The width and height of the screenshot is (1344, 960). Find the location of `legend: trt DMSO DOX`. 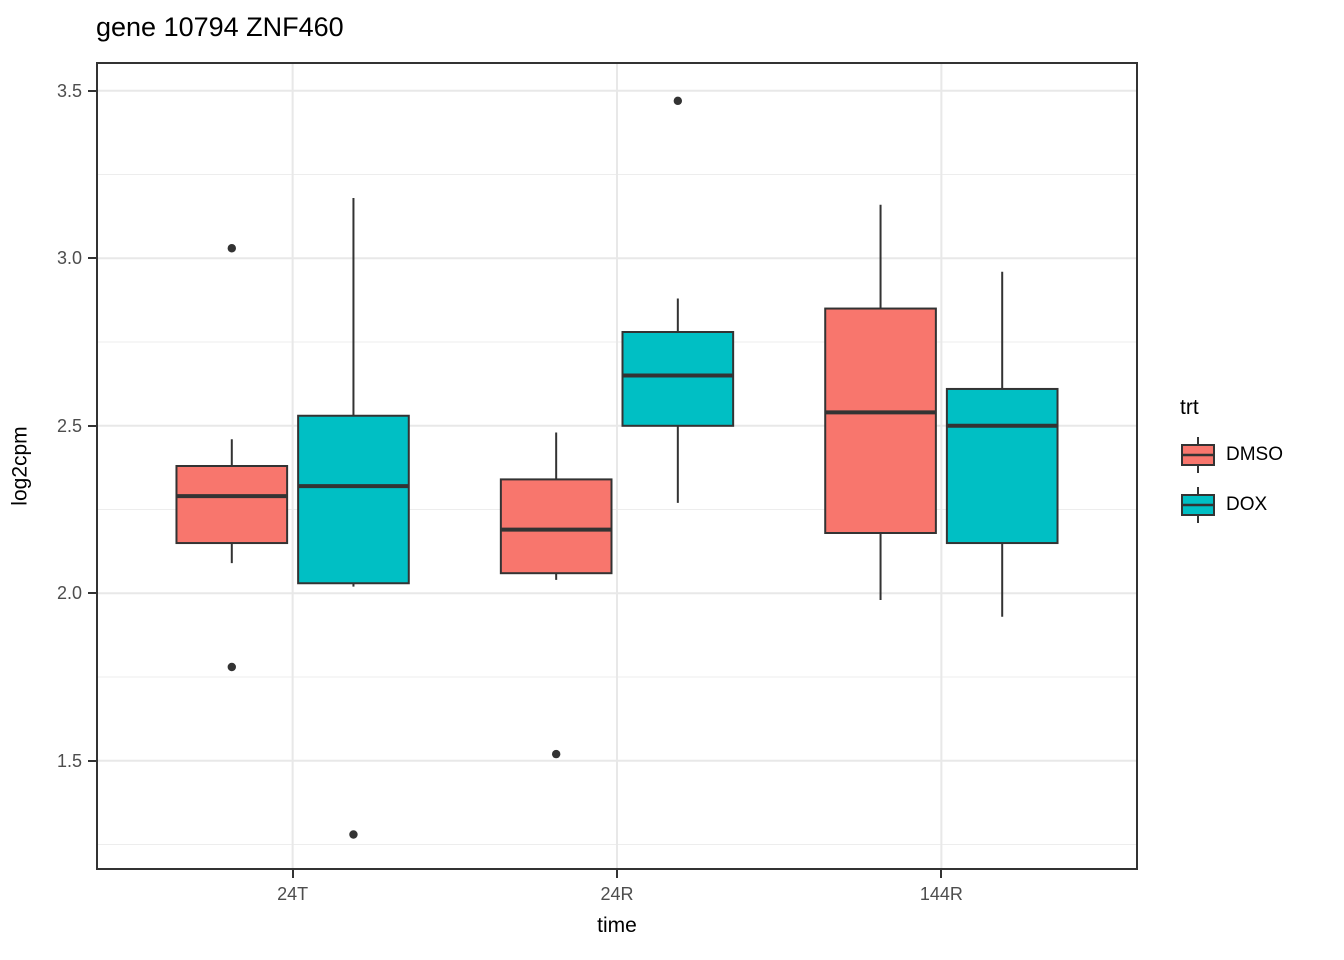

legend: trt DMSO DOX is located at coordinates (1231, 463).